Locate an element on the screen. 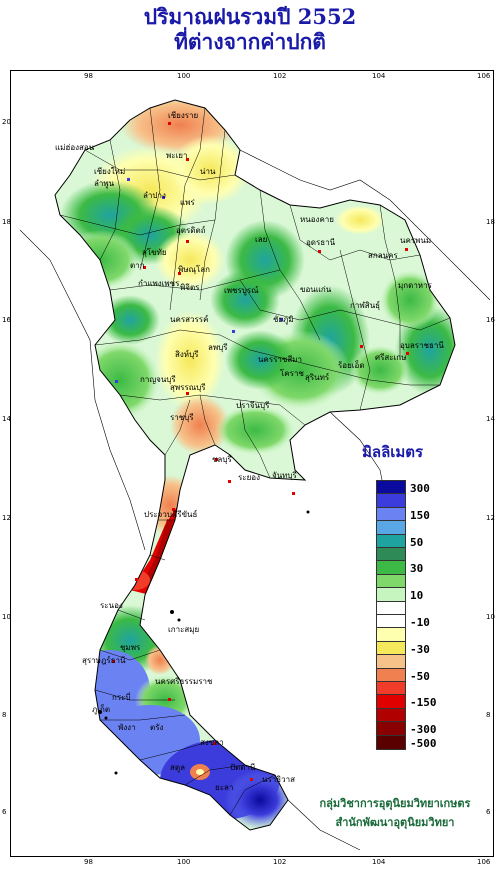 This screenshot has width=500, height=871. lat-tick-left: 8 is located at coordinates (4, 715).